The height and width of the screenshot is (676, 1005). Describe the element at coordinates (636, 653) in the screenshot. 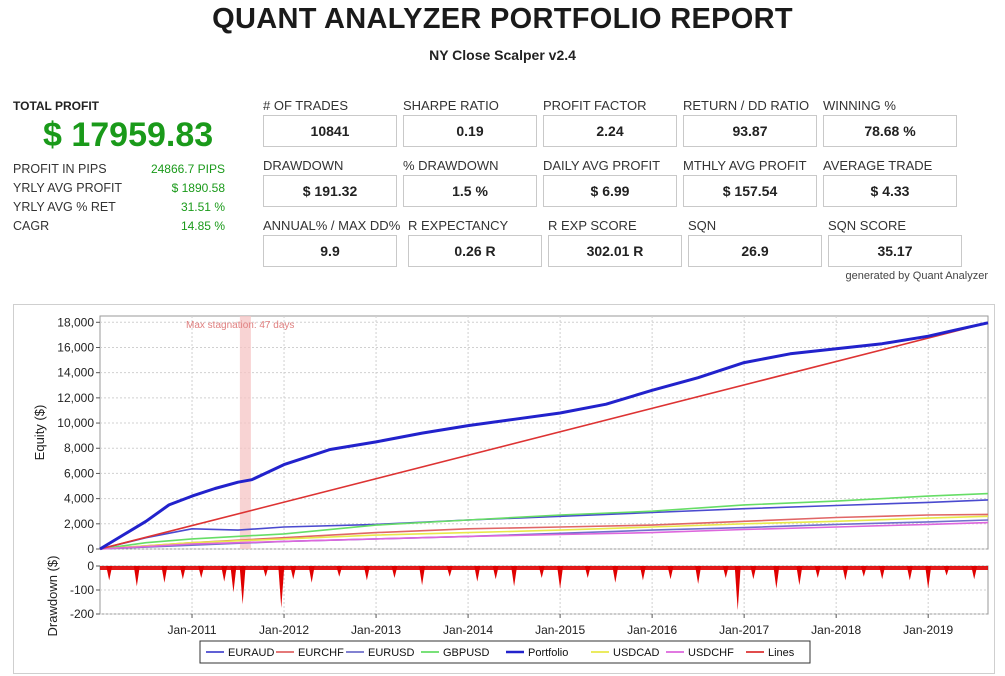

I see `legend-label-usdcad: USDCAD` at that location.